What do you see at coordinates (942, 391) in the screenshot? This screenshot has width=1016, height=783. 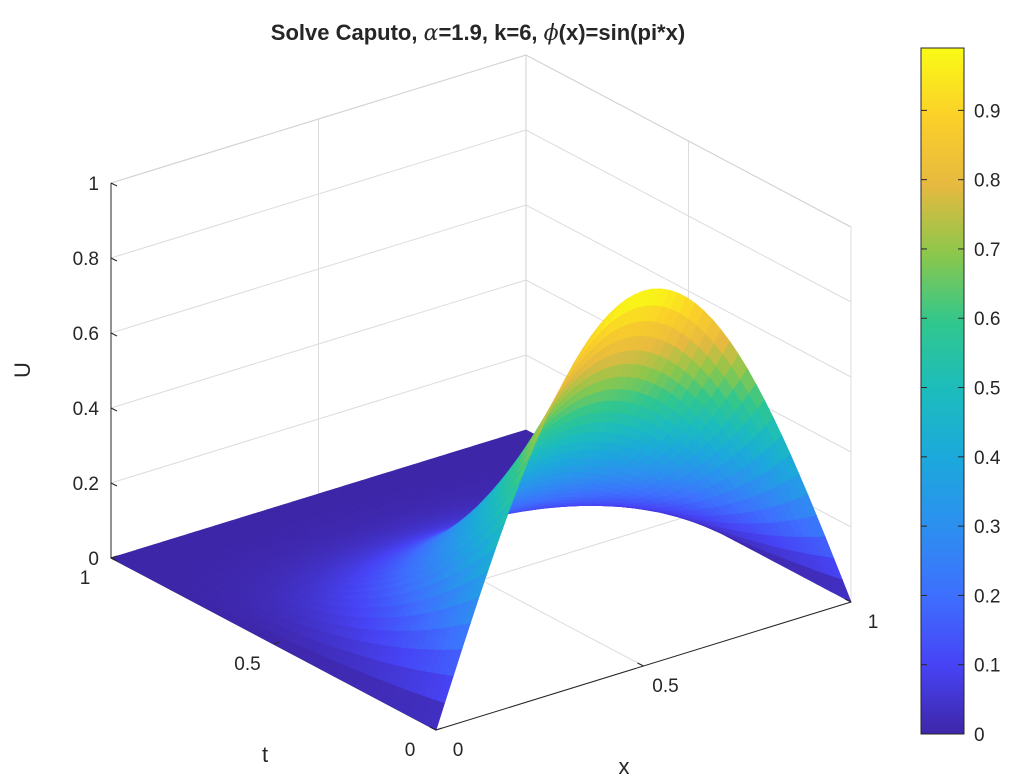 I see `colorbar-gradient` at bounding box center [942, 391].